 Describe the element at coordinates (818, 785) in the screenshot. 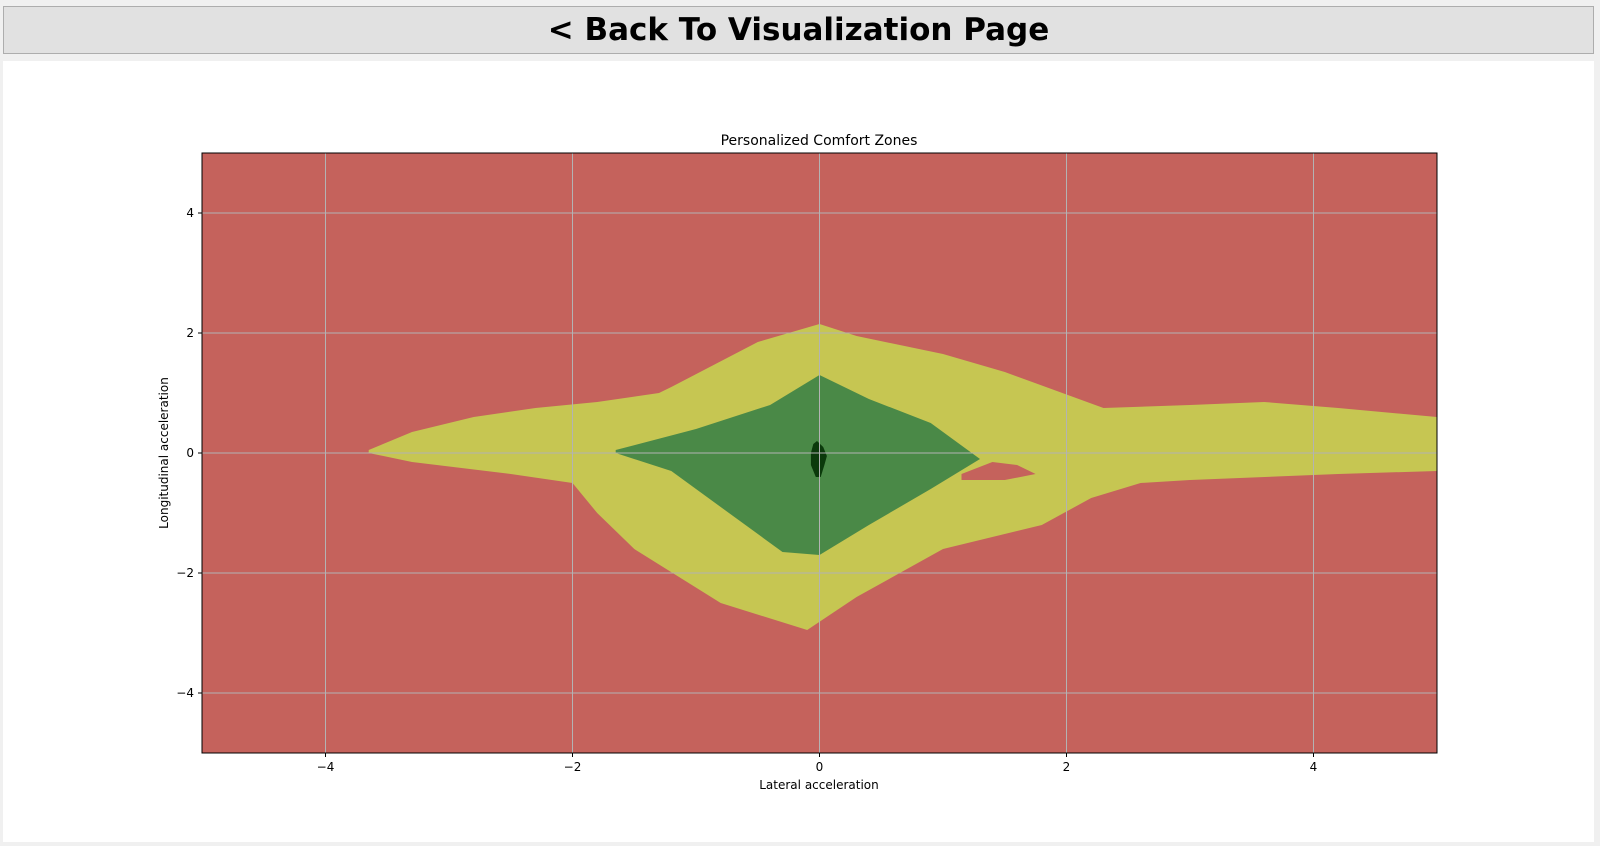

I see `x-axis-label: Lateral acceleration` at that location.